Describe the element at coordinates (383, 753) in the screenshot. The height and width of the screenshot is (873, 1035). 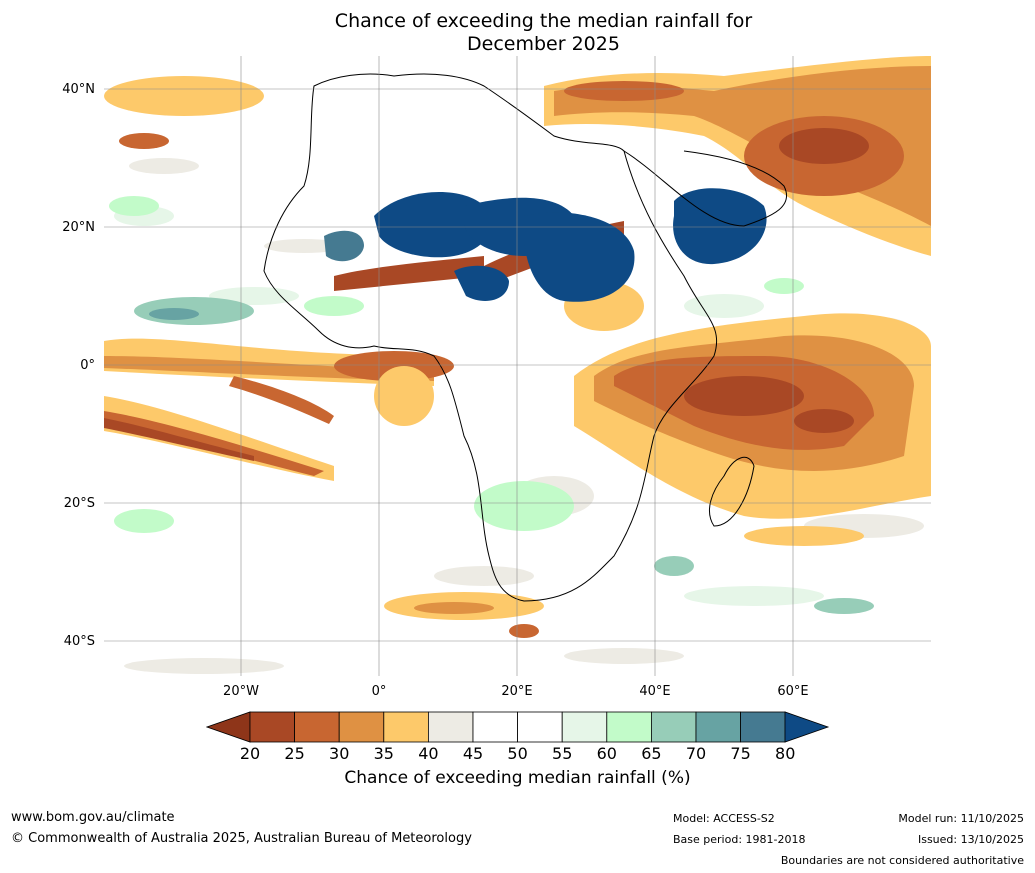
I see `colorbar-tick-label: 35` at that location.